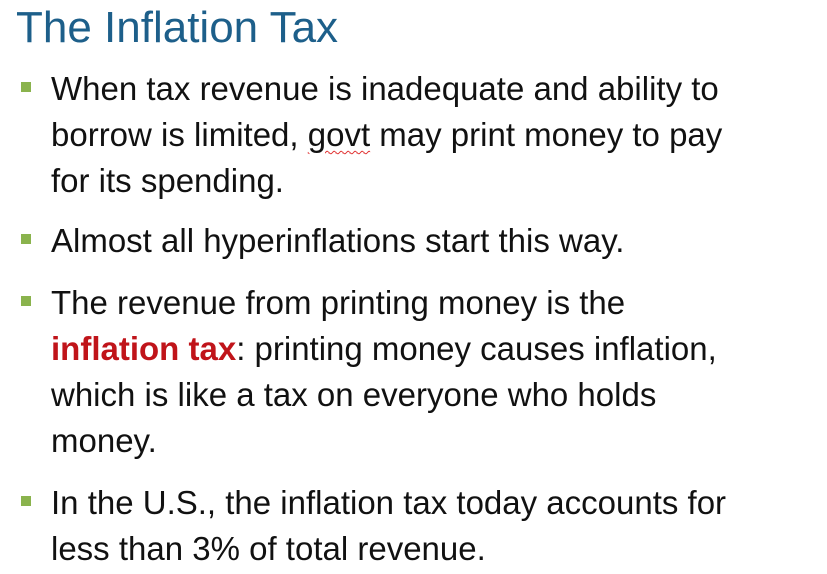 This screenshot has height=574, width=827. Describe the element at coordinates (476, 348) in the screenshot. I see `text-run: : printing money causes inflation,` at that location.